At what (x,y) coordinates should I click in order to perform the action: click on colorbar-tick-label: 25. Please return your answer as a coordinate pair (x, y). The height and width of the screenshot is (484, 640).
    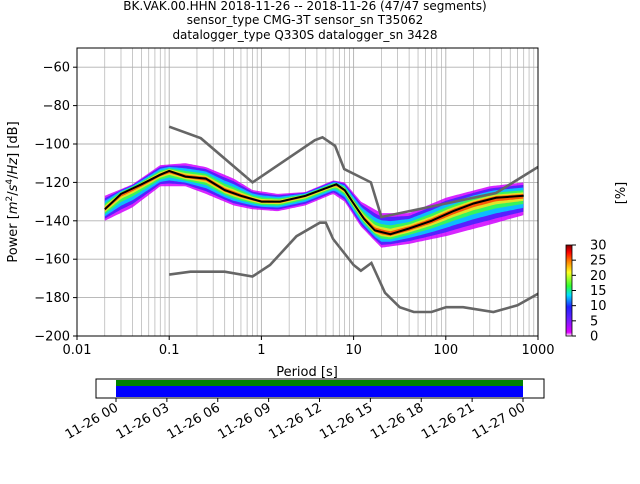
    Looking at the image, I should click on (598, 261).